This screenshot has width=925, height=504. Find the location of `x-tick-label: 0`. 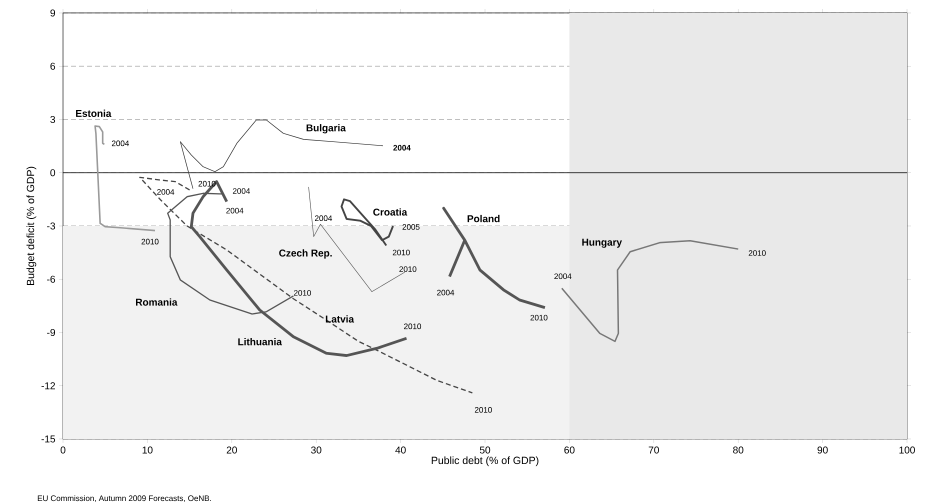

x-tick-label: 0 is located at coordinates (63, 450).